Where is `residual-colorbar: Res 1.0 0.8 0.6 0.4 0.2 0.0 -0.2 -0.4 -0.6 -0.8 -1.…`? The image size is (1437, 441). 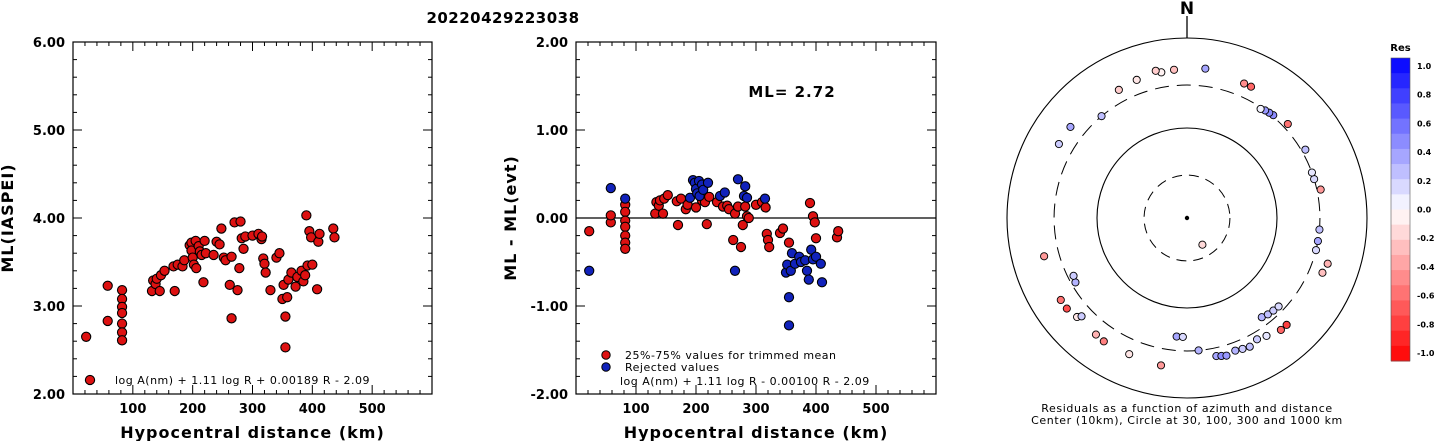 residual-colorbar: Res 1.0 0.8 0.6 0.4 0.2 0.0 -0.2 -0.4 -0.6 -0.8 -1.… is located at coordinates (1412, 202).